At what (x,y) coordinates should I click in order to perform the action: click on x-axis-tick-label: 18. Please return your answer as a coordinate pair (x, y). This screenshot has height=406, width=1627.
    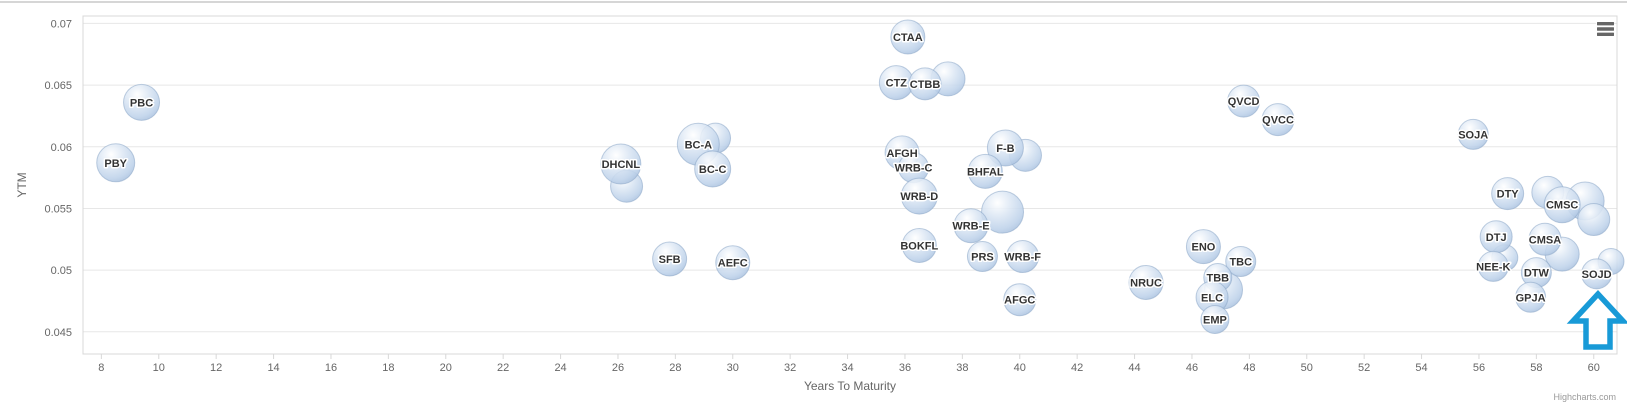
    Looking at the image, I should click on (388, 368).